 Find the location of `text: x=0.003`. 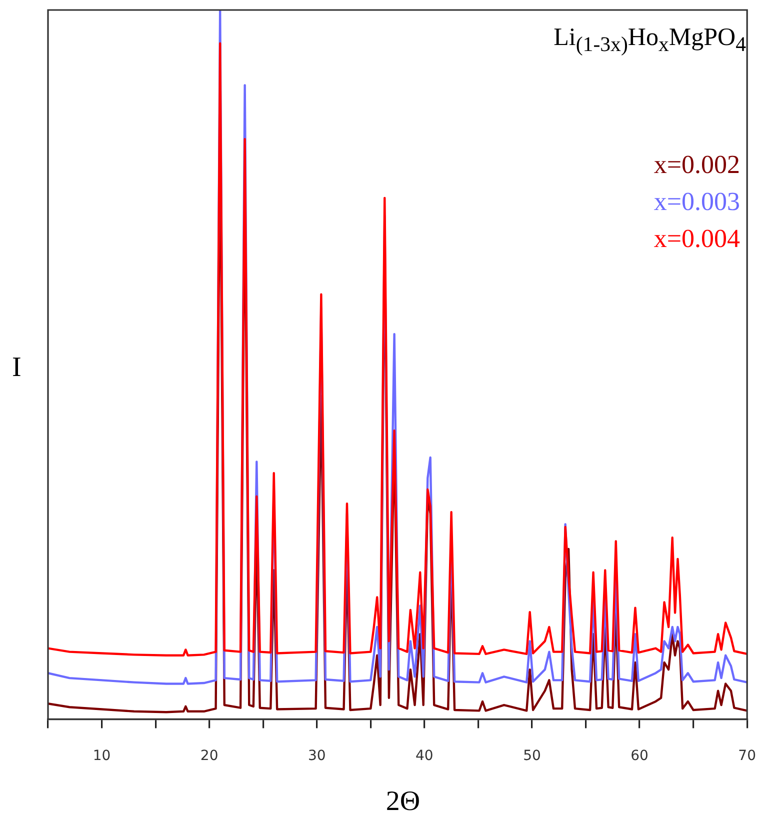

text: x=0.003 is located at coordinates (697, 202).